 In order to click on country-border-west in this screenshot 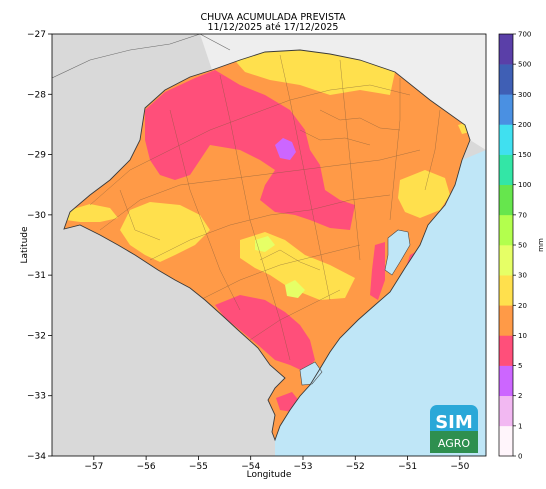, I will do `click(126, 56)`.